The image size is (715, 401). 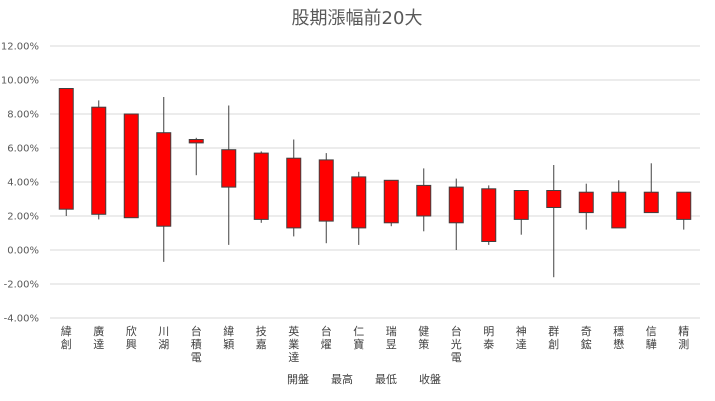 I want to click on y-tick-label: 2.00%, so click(x=23, y=217).